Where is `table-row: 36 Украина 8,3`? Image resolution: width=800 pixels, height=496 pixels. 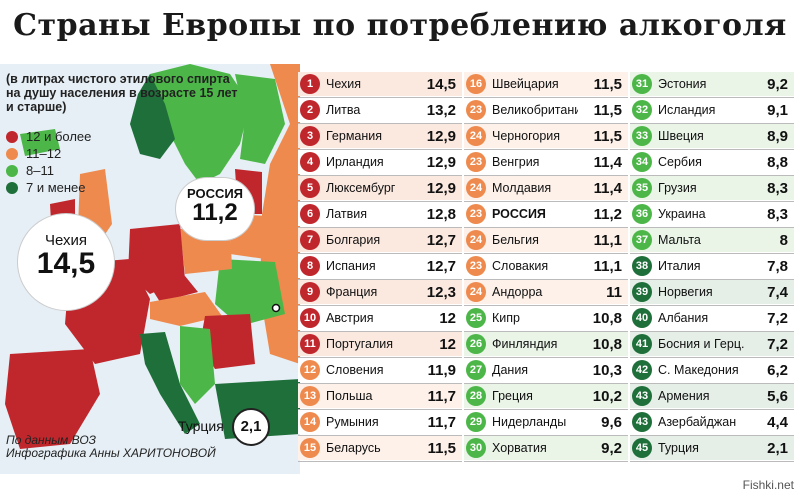 table-row: 36 Украина 8,3 is located at coordinates (712, 214).